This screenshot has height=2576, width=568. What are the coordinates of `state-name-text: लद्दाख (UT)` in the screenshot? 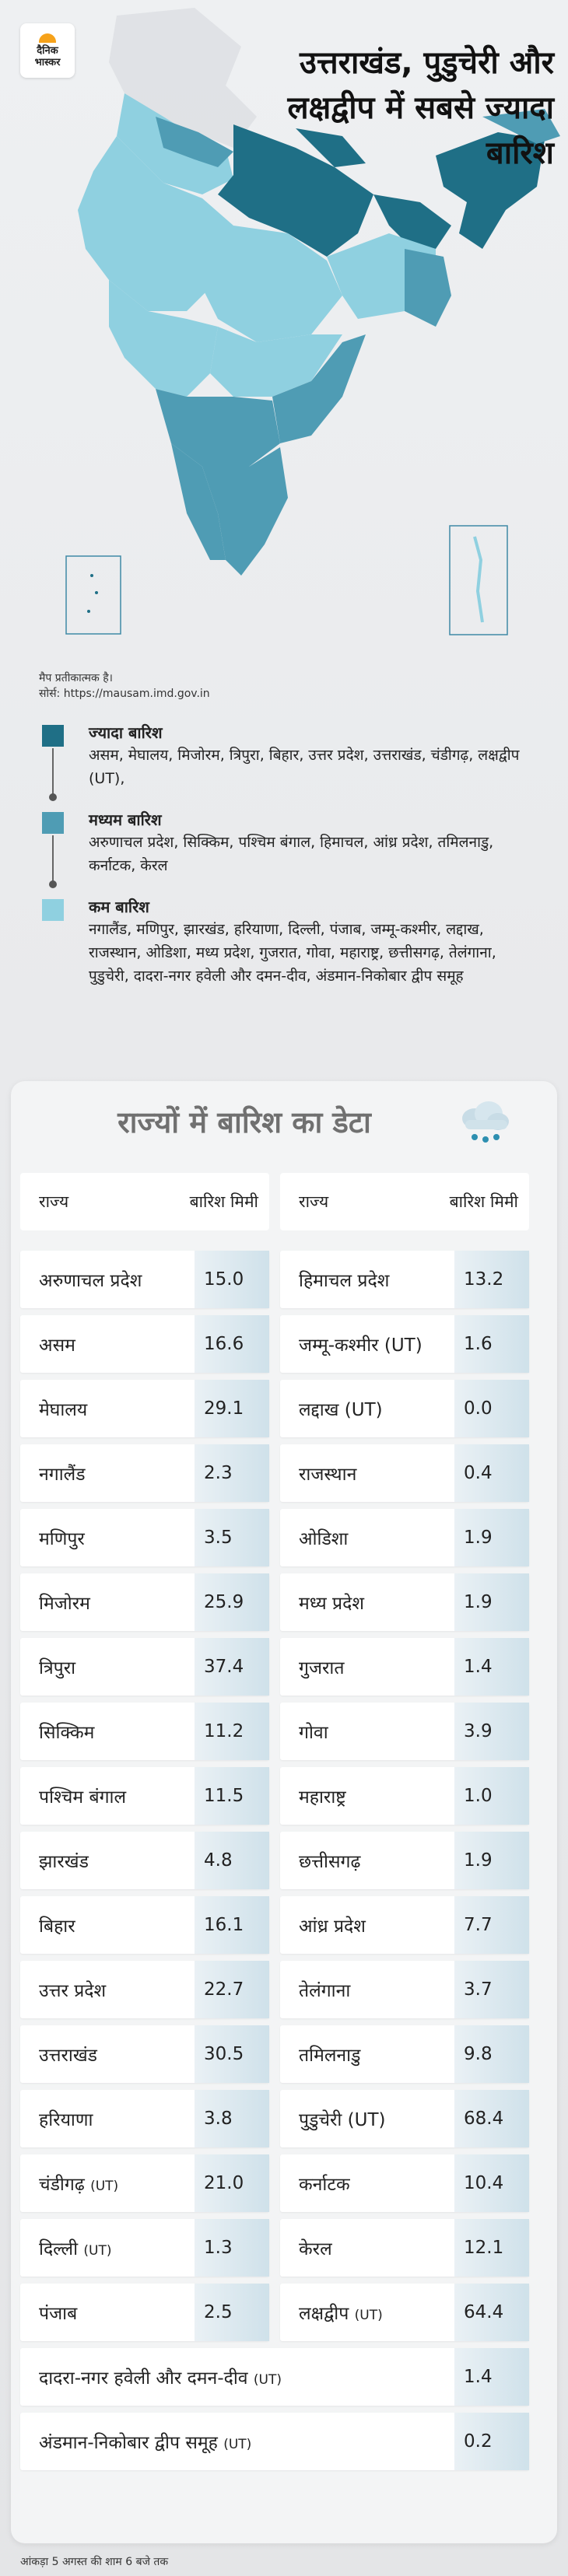 It's located at (341, 1410).